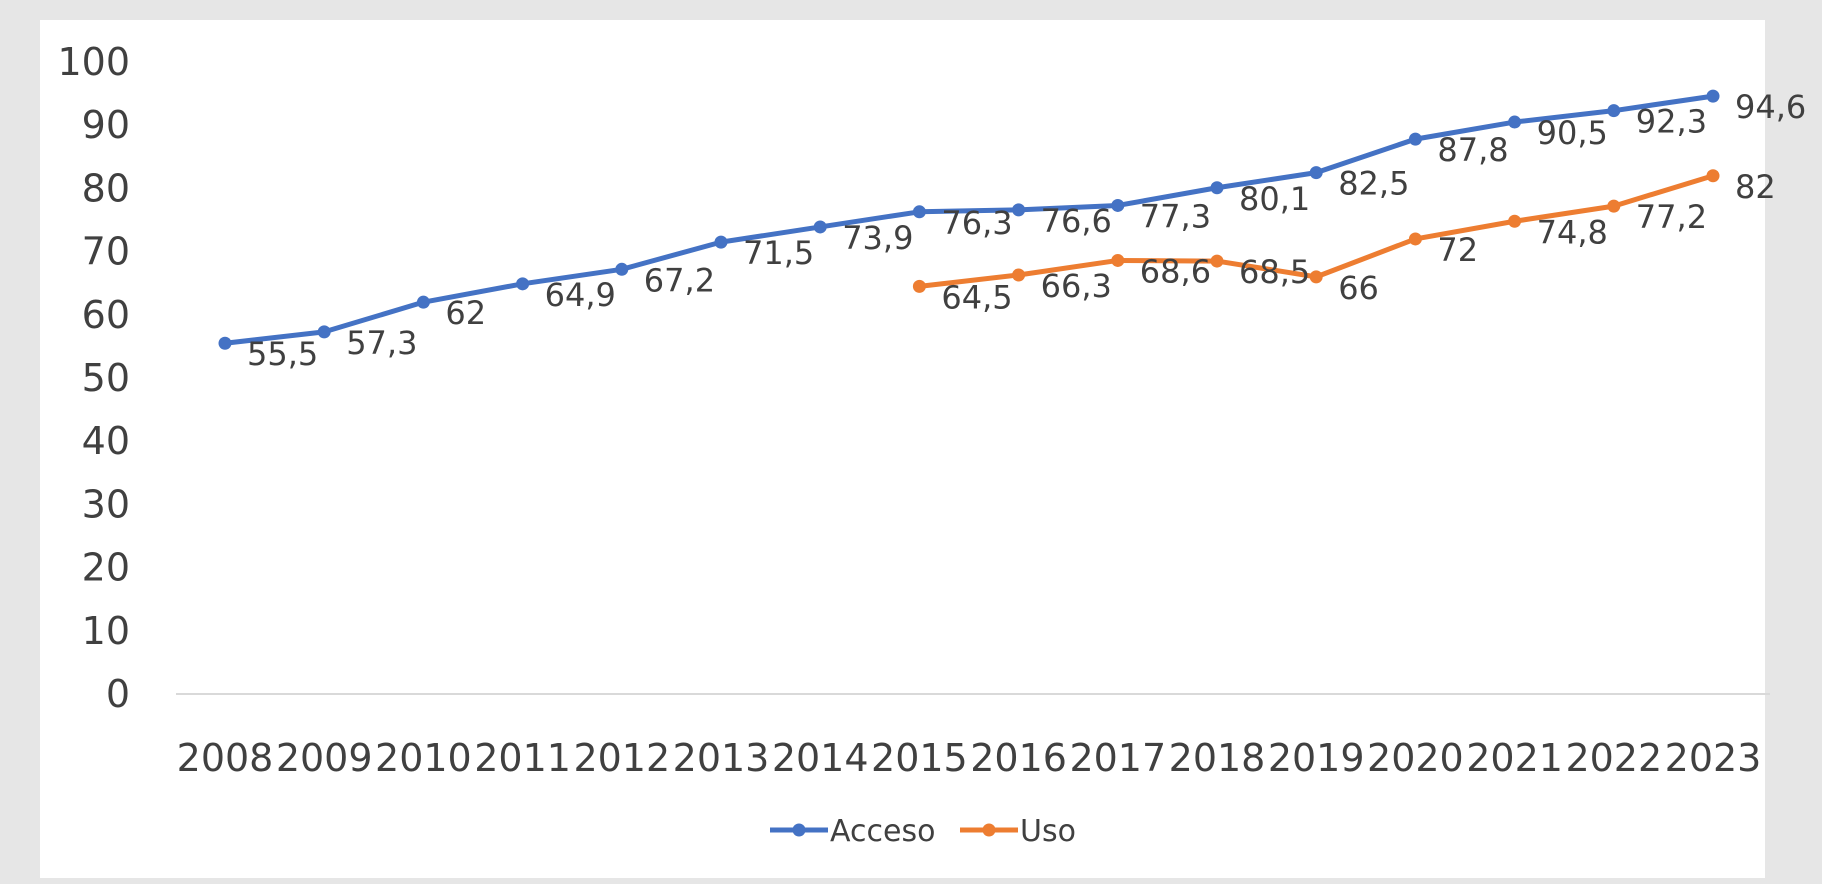 The height and width of the screenshot is (884, 1822). Describe the element at coordinates (106, 252) in the screenshot. I see `y-tick-label: 70` at that location.